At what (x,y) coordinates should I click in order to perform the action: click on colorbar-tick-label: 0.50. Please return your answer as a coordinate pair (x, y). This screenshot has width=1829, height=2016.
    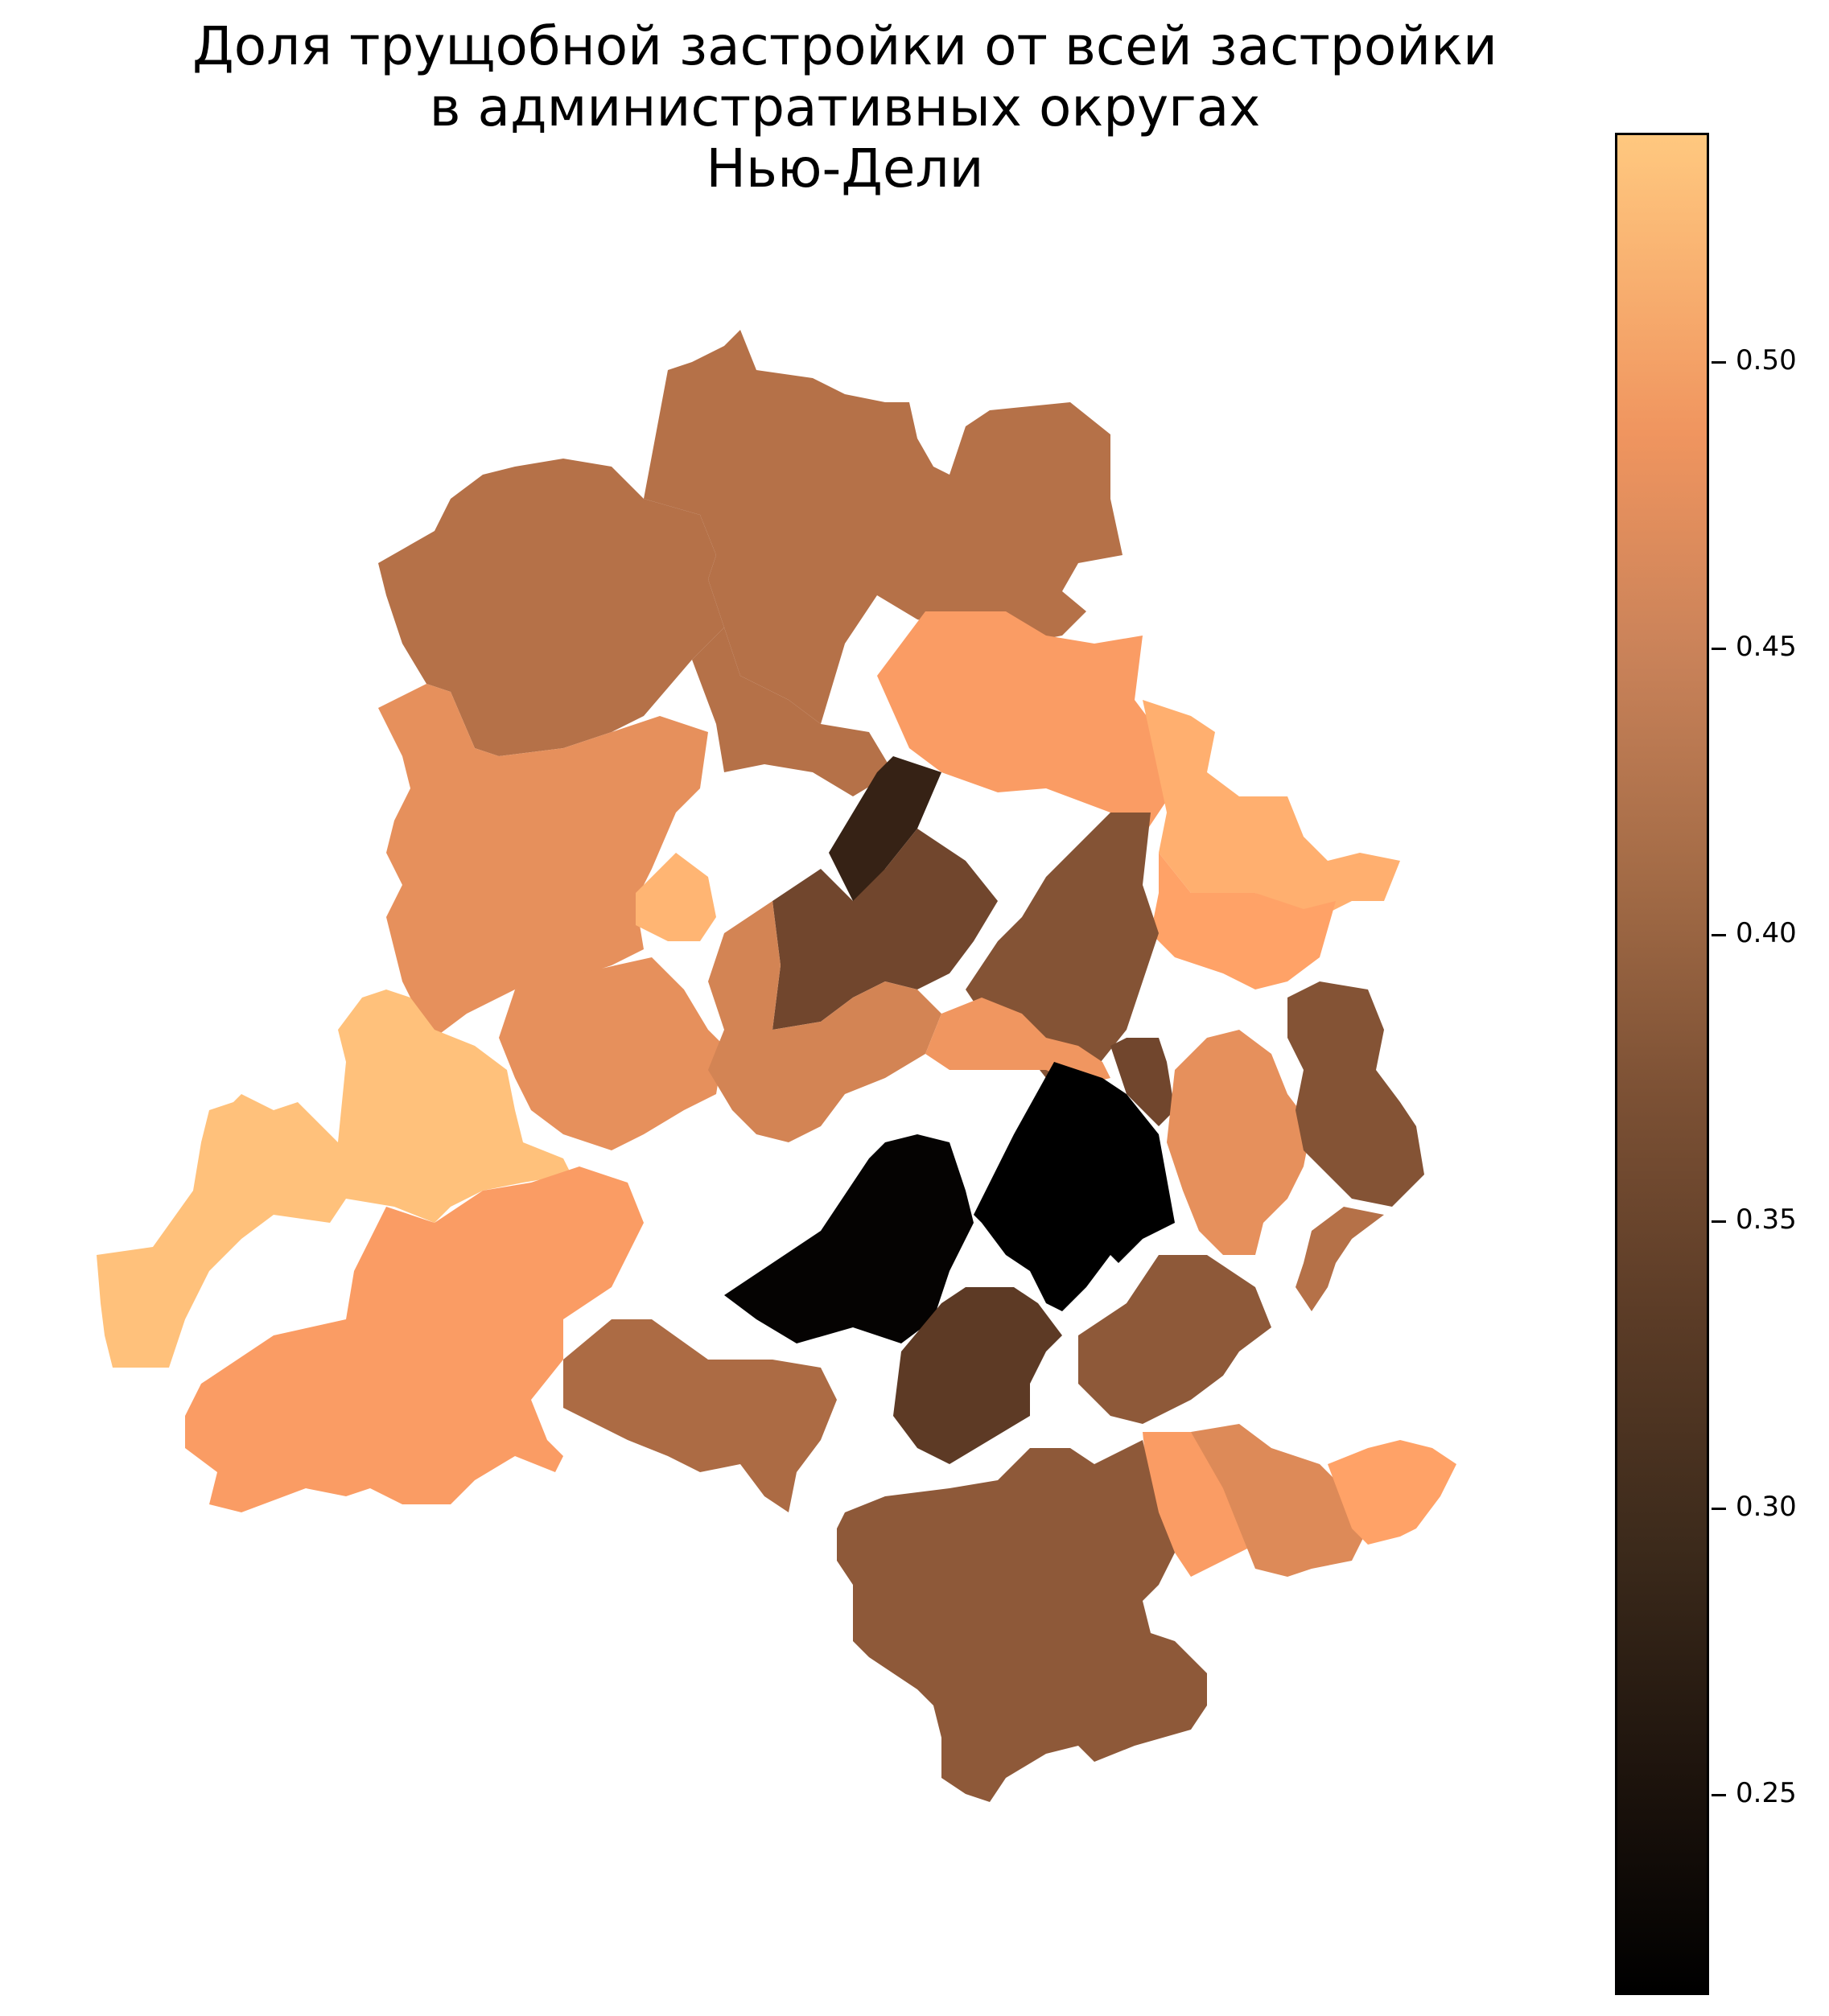
    Looking at the image, I should click on (1766, 360).